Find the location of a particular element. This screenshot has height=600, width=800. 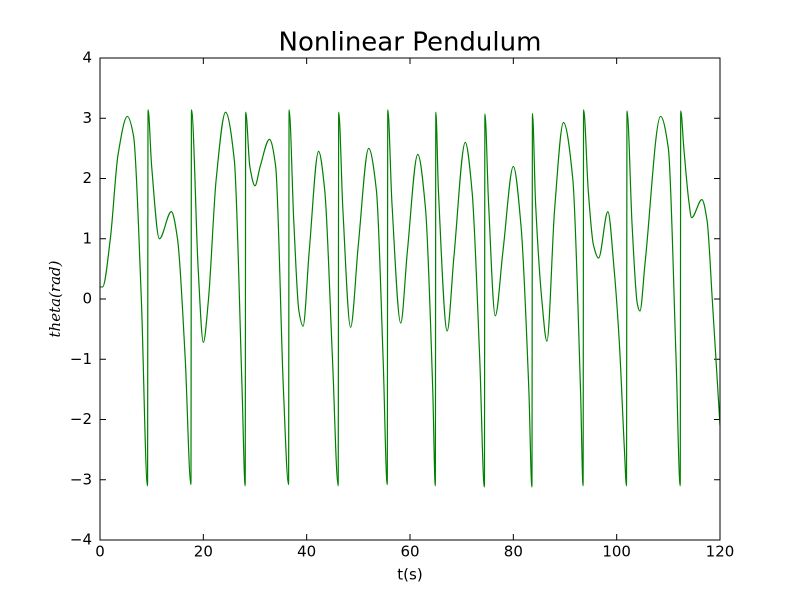

x-tick-label: 0 is located at coordinates (100, 552).